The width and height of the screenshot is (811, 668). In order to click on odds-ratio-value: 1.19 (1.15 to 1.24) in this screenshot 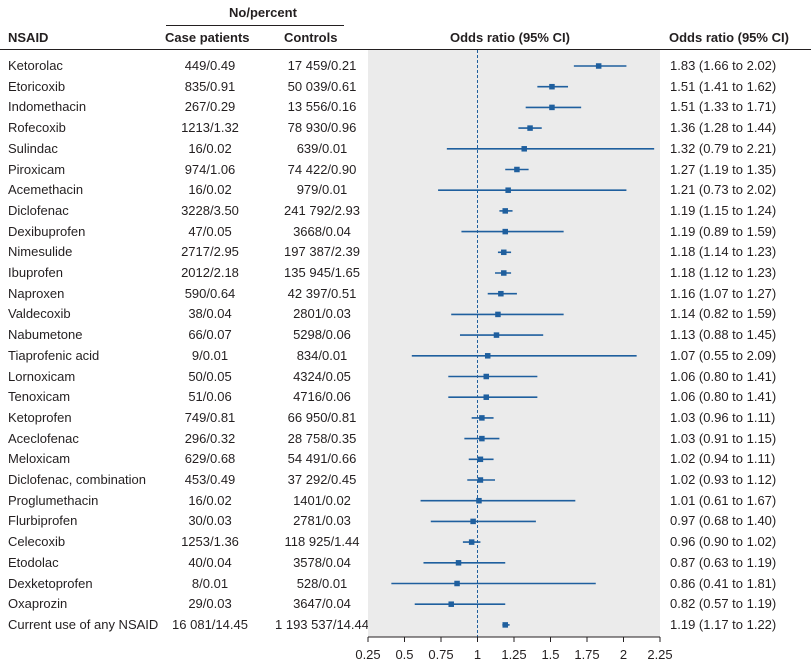, I will do `click(723, 210)`.